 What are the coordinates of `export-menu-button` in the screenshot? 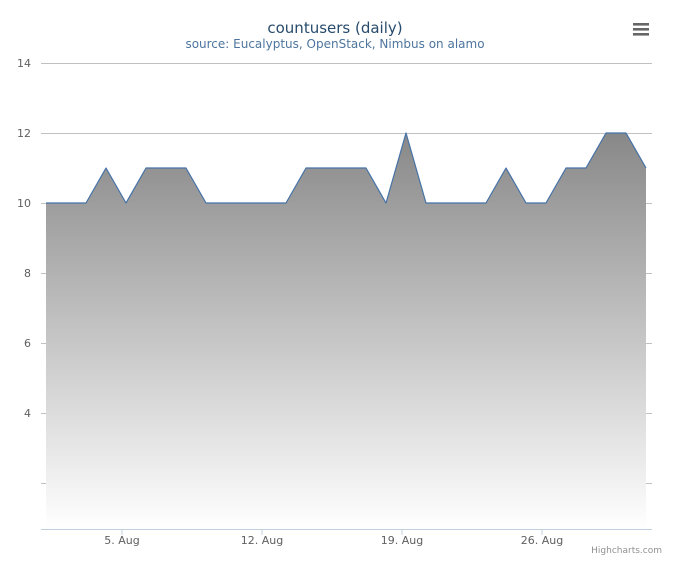 It's located at (641, 29).